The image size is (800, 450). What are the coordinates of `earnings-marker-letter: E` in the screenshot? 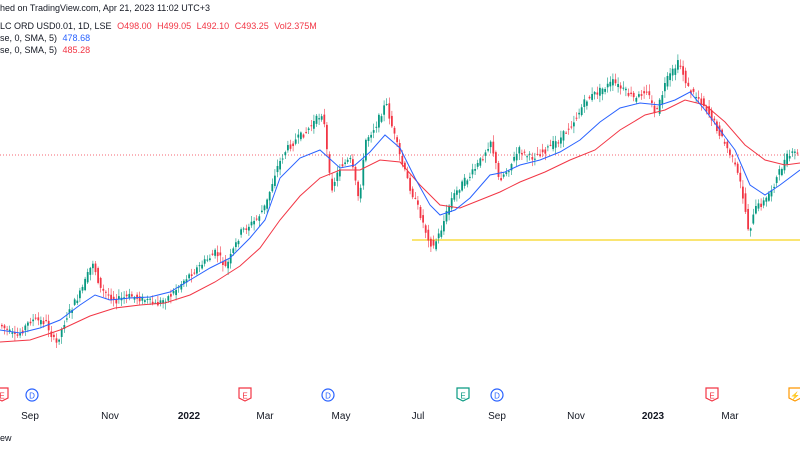 It's located at (711, 396).